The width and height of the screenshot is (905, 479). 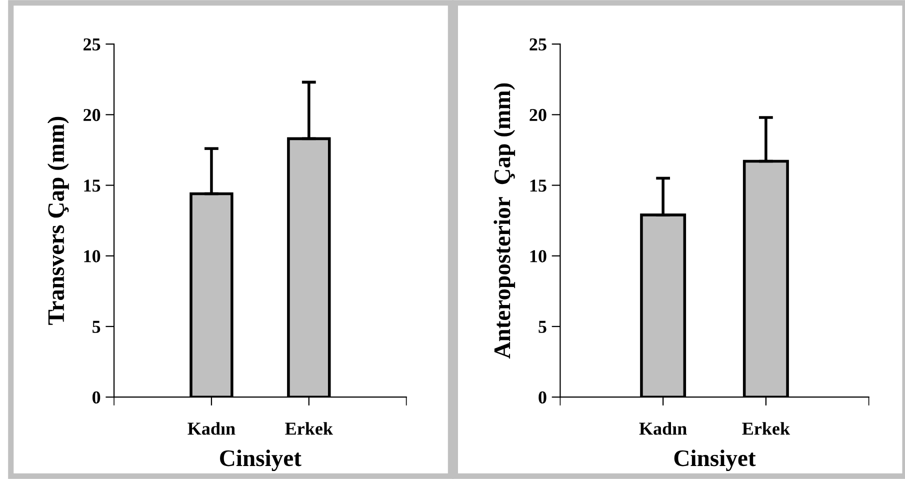 I want to click on y-axis-title: Anteroposterior Çap (mm), so click(x=505, y=221).